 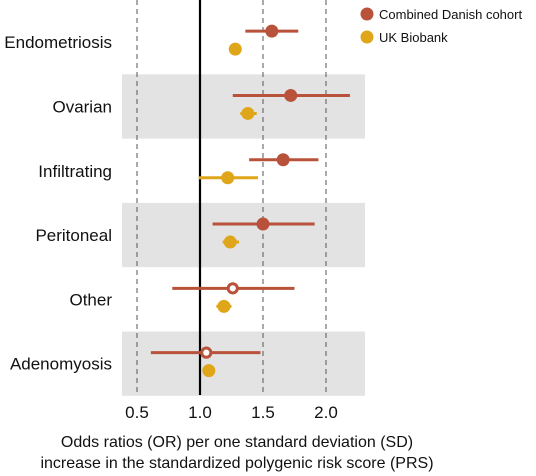 What do you see at coordinates (82, 106) in the screenshot?
I see `category-label: Ovarian` at bounding box center [82, 106].